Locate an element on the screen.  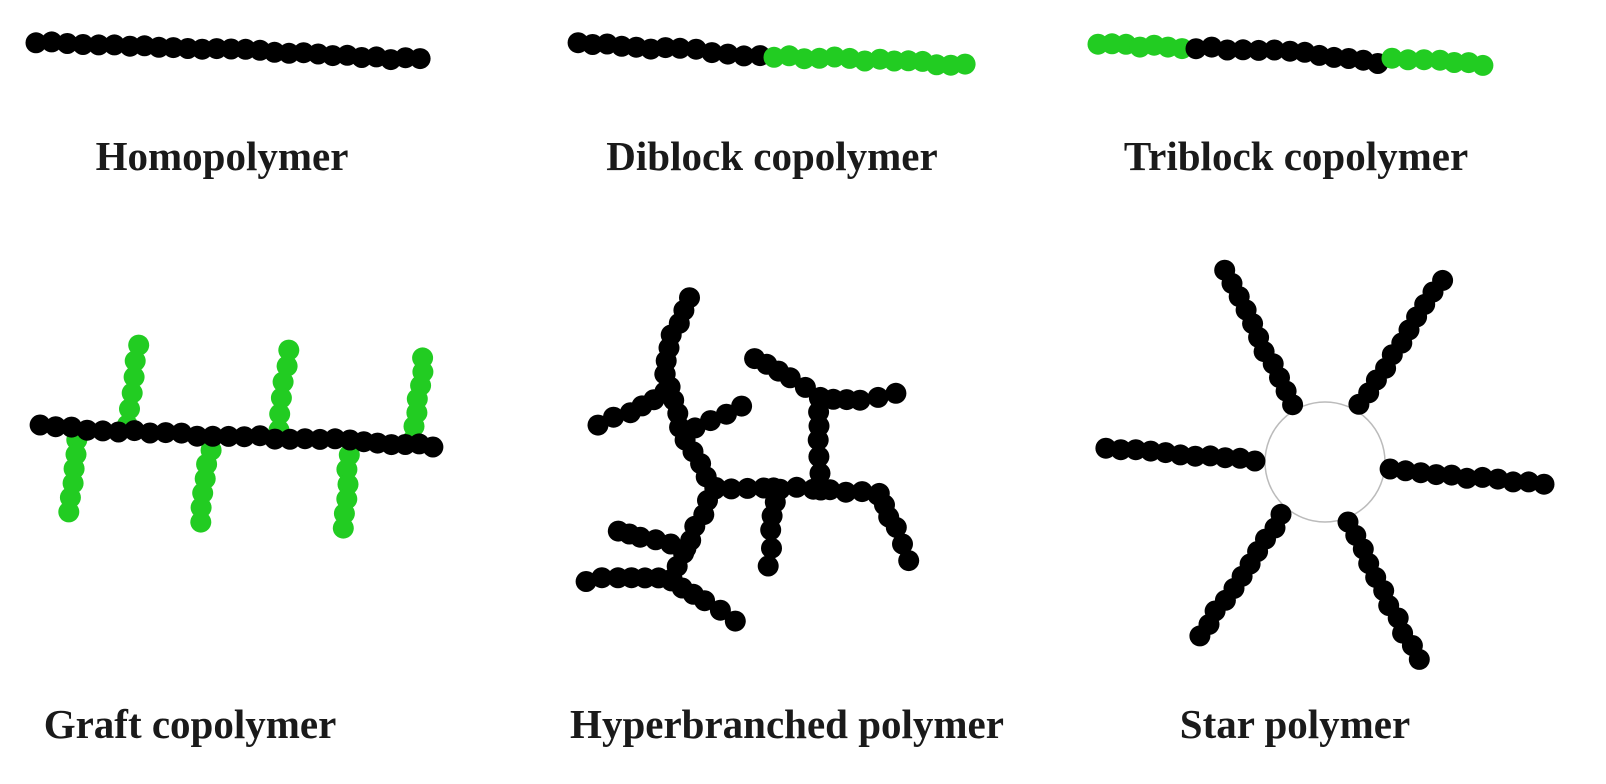
diblock-copolymer-label: Diblock copolymer is located at coordinates (772, 156).